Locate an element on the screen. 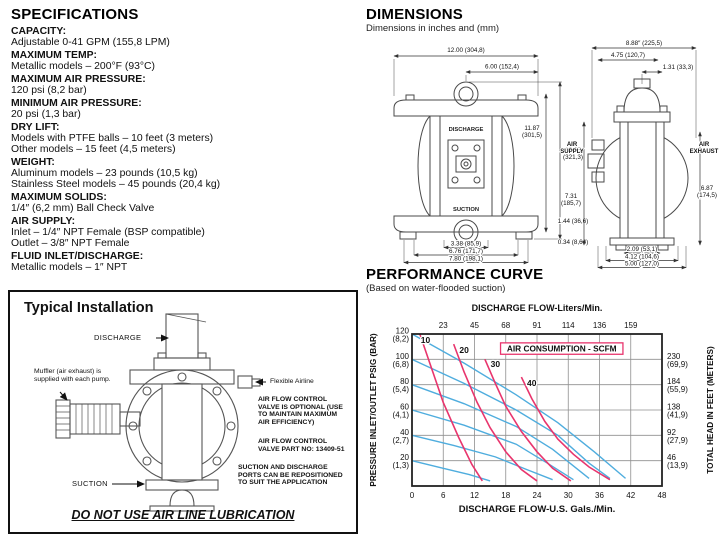  spec-label: AIR SUPPLY: is located at coordinates (43, 221).